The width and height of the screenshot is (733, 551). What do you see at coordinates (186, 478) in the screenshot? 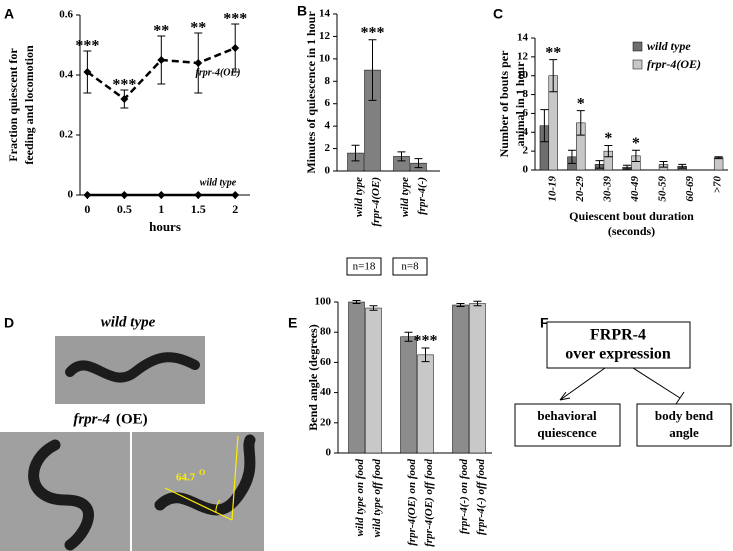
I see `angle-value: 64.7` at bounding box center [186, 478].